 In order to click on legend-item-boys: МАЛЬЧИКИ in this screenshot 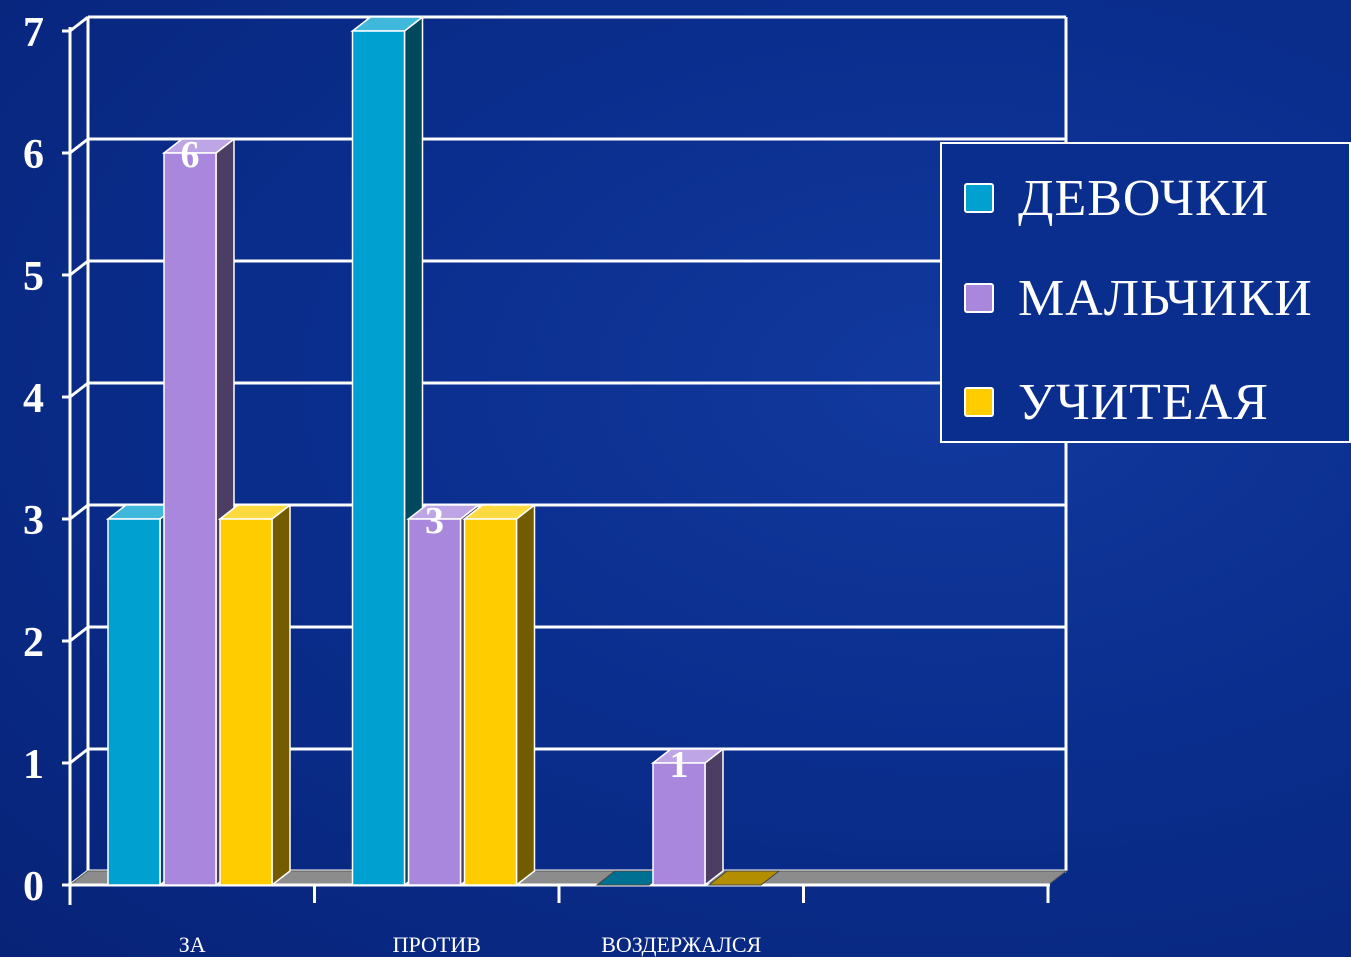, I will do `click(1138, 298)`.